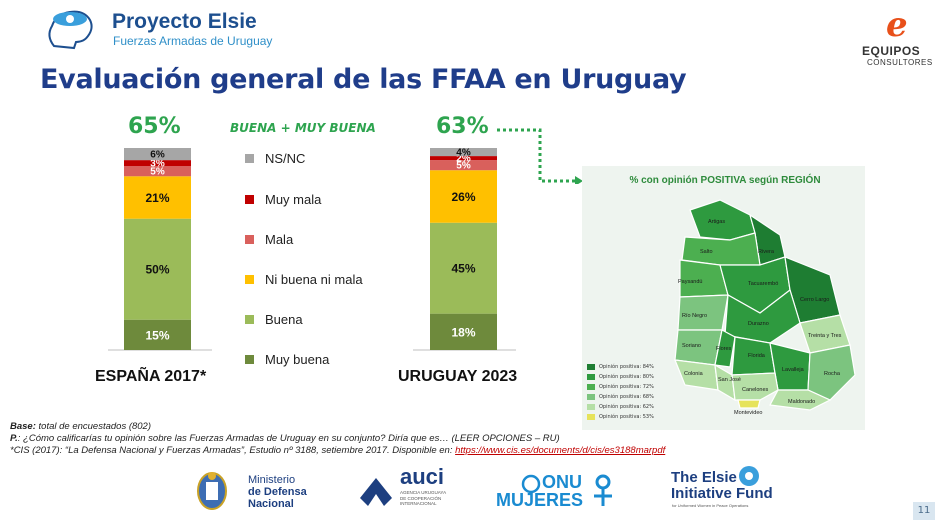 This screenshot has height=531, width=945. I want to click on map-region-label: Artigas, so click(716, 222).